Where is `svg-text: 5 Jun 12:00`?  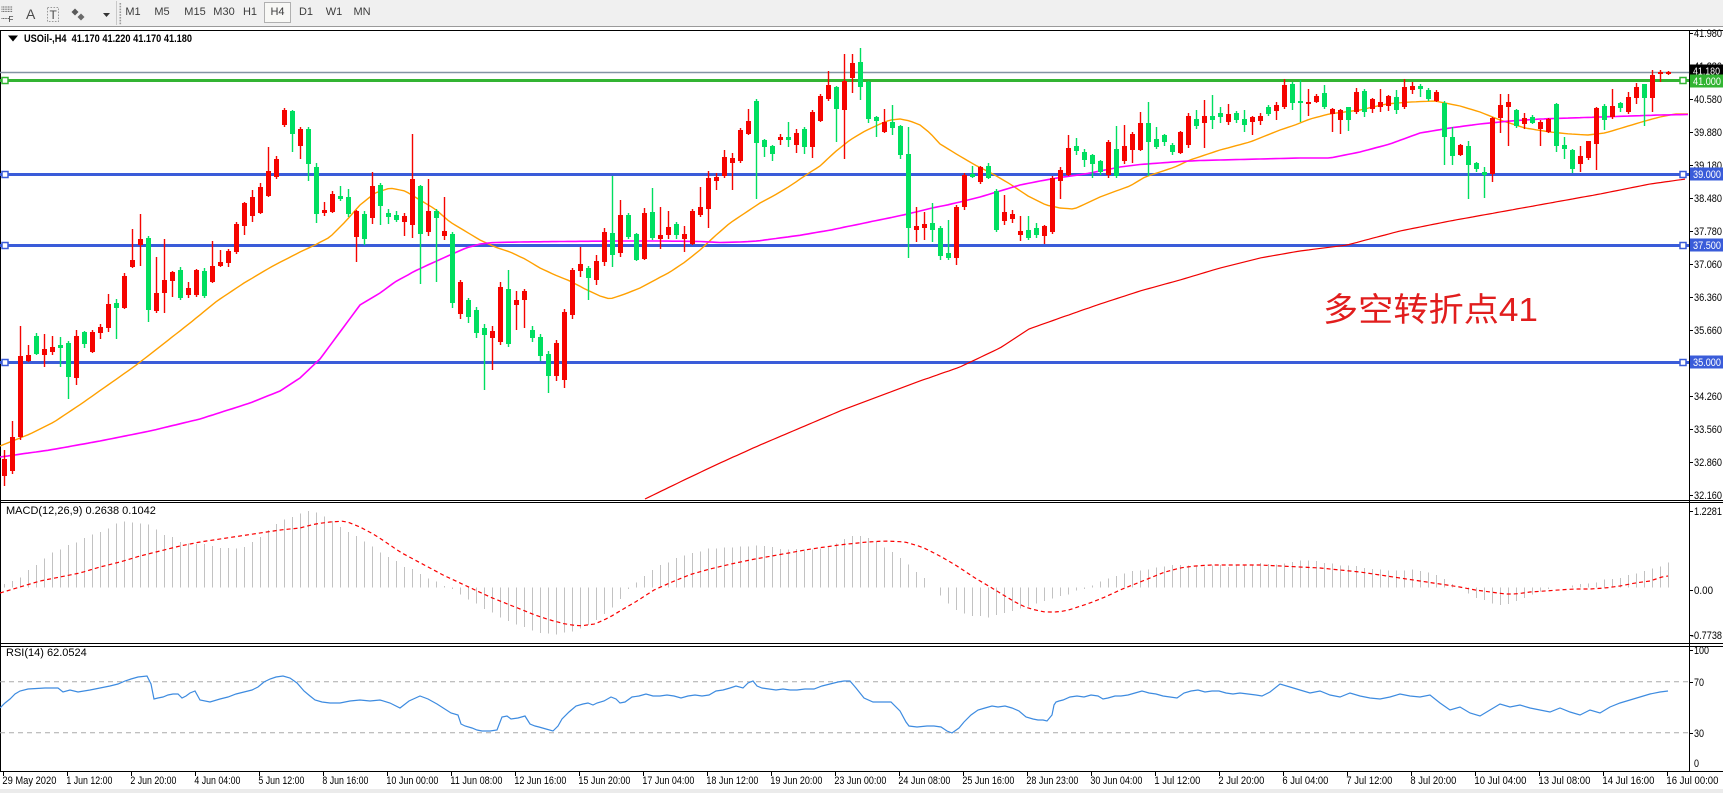
svg-text: 5 Jun 12:00 is located at coordinates (281, 781).